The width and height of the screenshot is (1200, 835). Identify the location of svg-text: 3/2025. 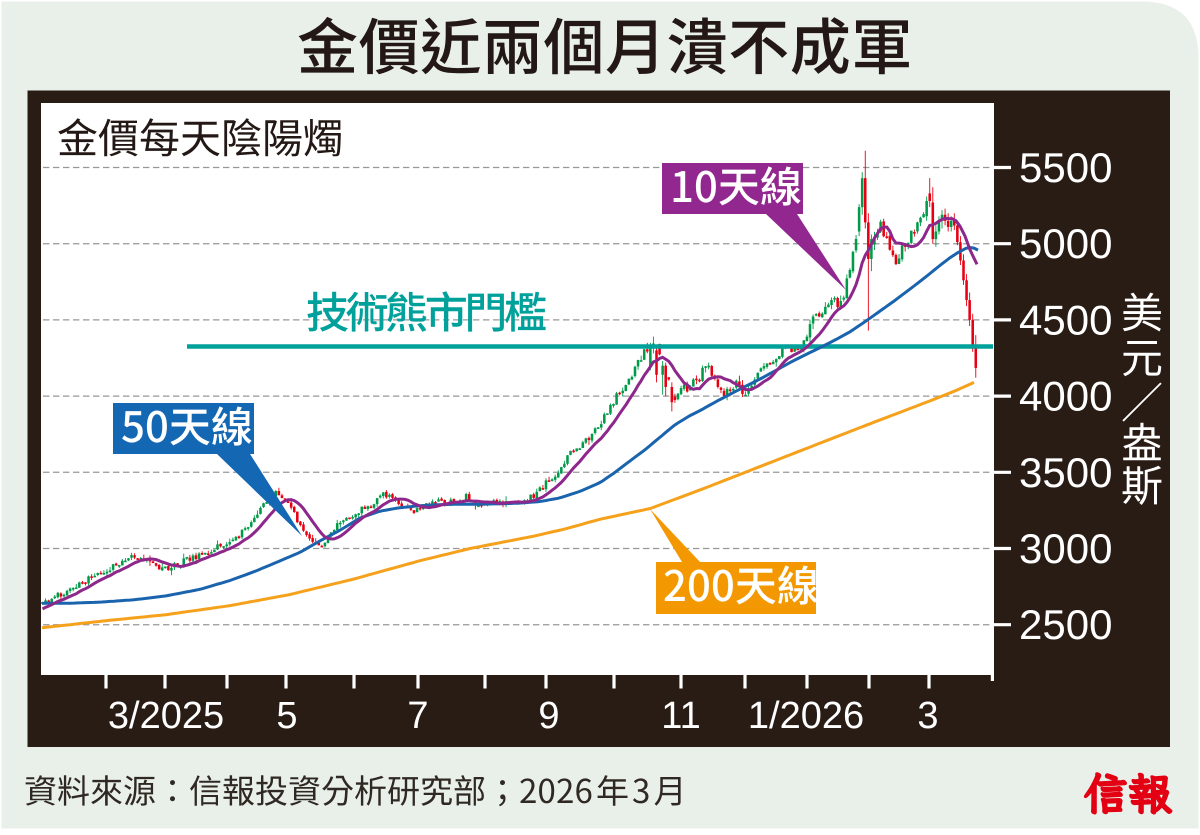
(166, 716).